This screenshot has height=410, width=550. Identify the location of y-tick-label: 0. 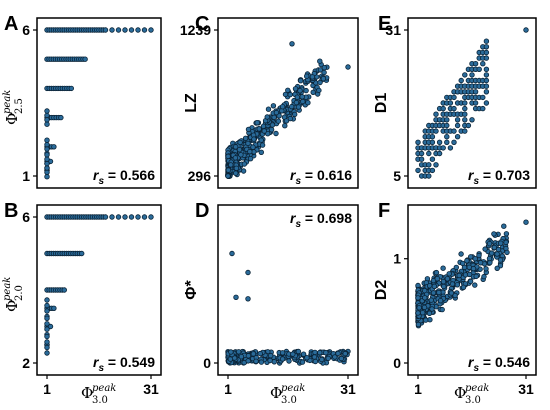
(207, 363).